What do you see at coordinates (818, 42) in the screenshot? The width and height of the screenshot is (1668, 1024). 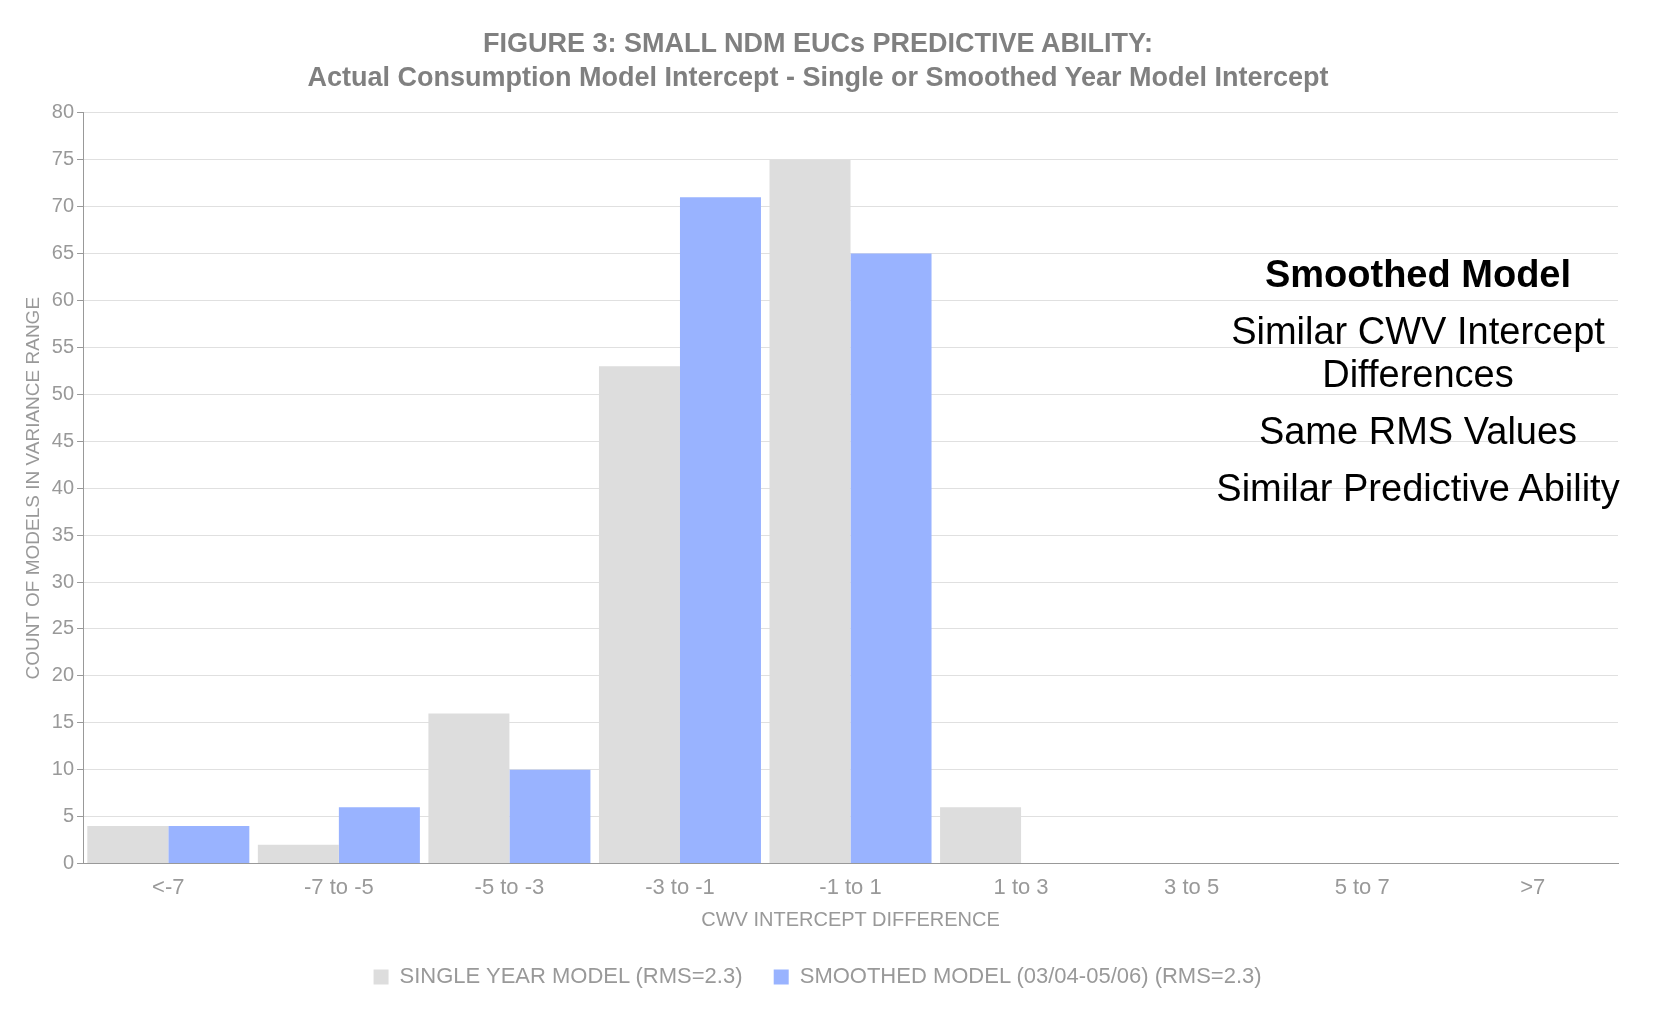 I see `chart-title: FIGURE 3: SMALL NDM EUCs PREDICTIVE ABILITY:` at bounding box center [818, 42].